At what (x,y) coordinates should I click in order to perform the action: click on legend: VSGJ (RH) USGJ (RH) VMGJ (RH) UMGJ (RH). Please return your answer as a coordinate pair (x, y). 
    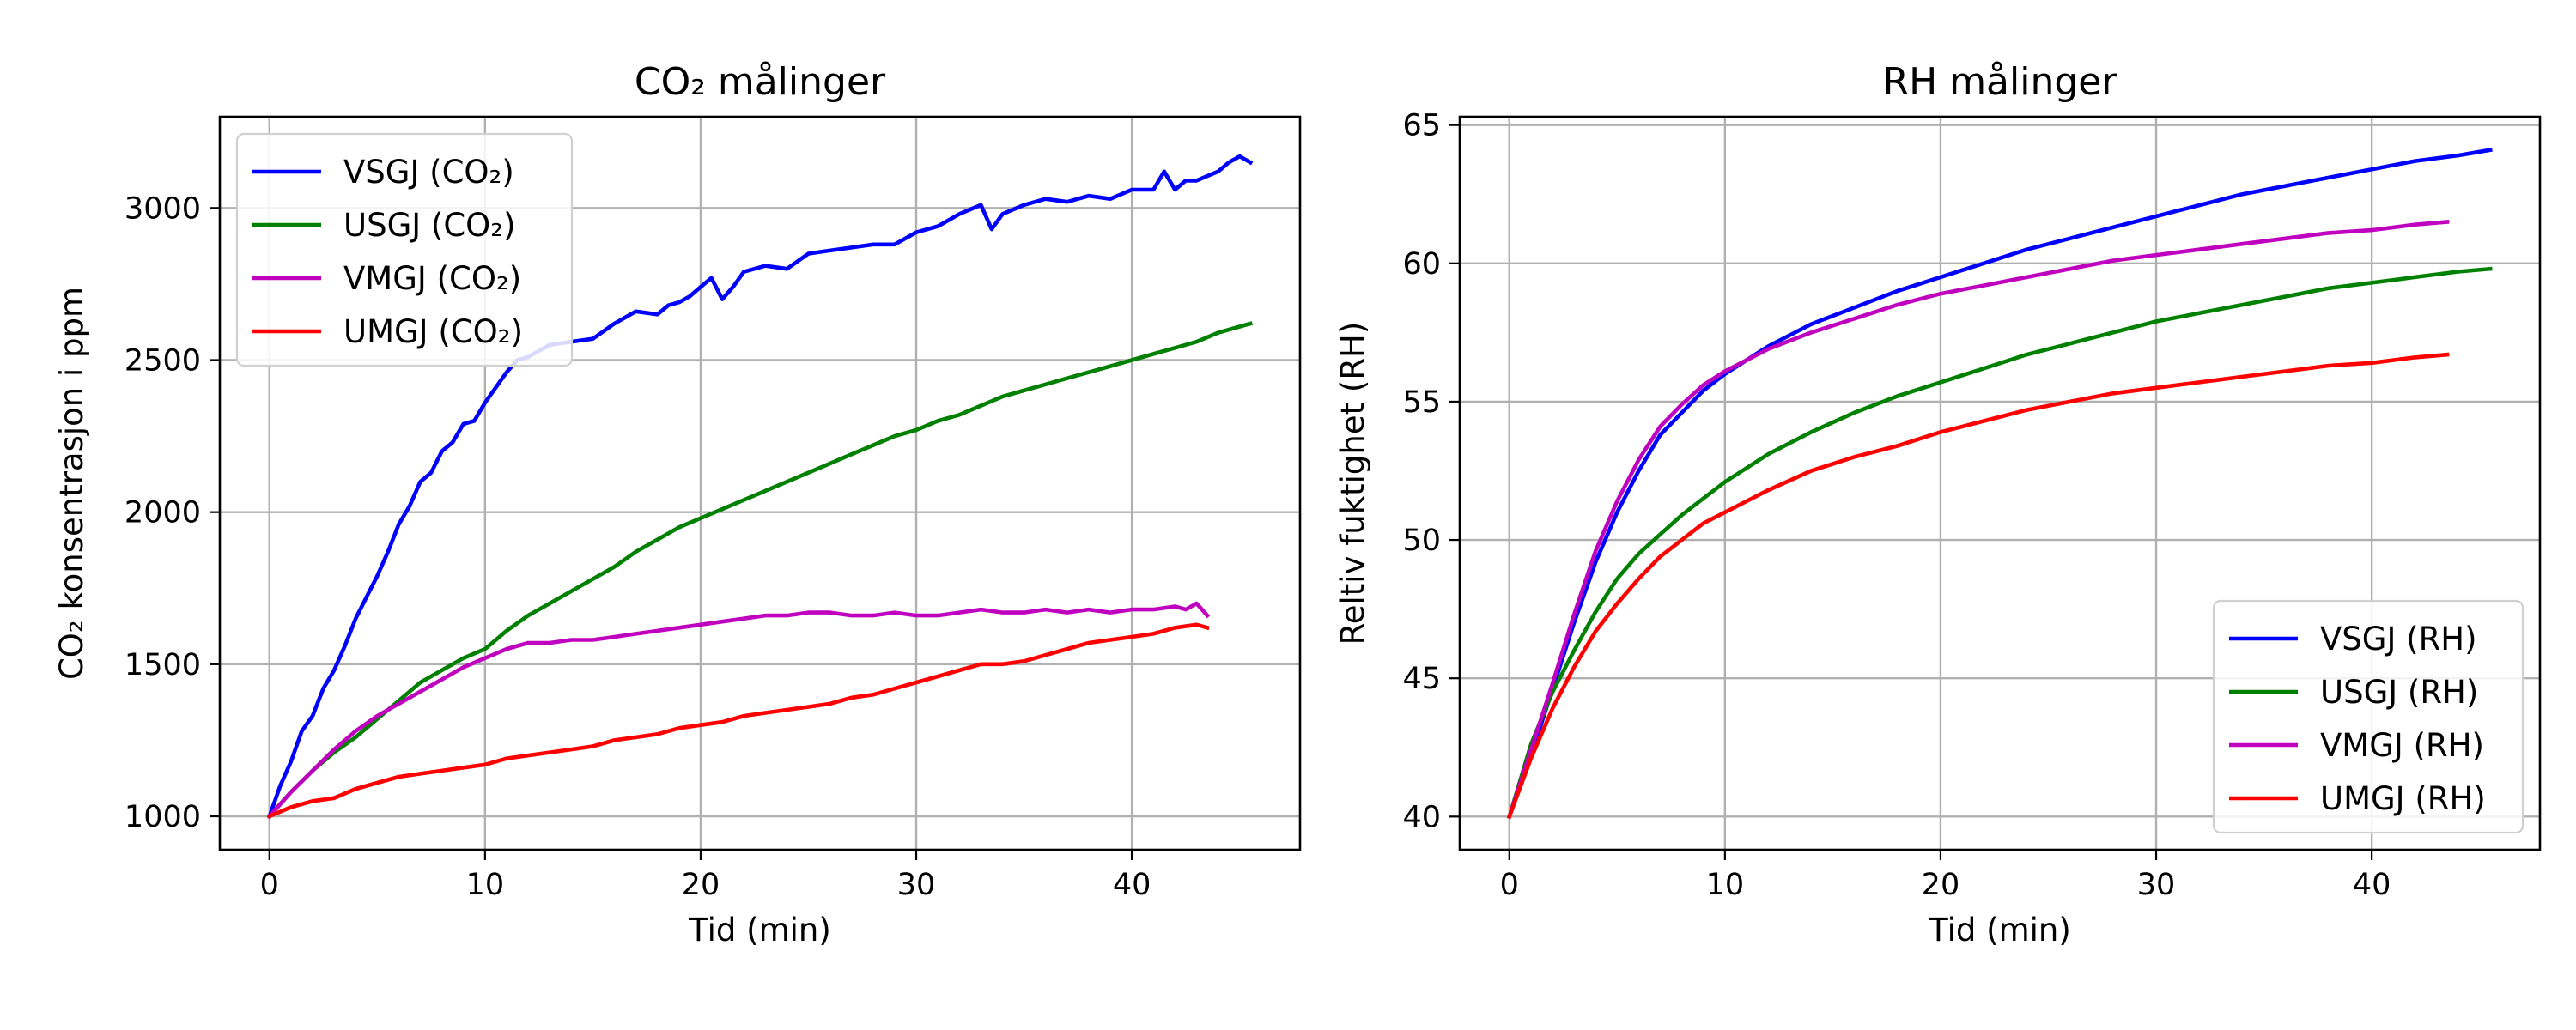
    Looking at the image, I should click on (2368, 716).